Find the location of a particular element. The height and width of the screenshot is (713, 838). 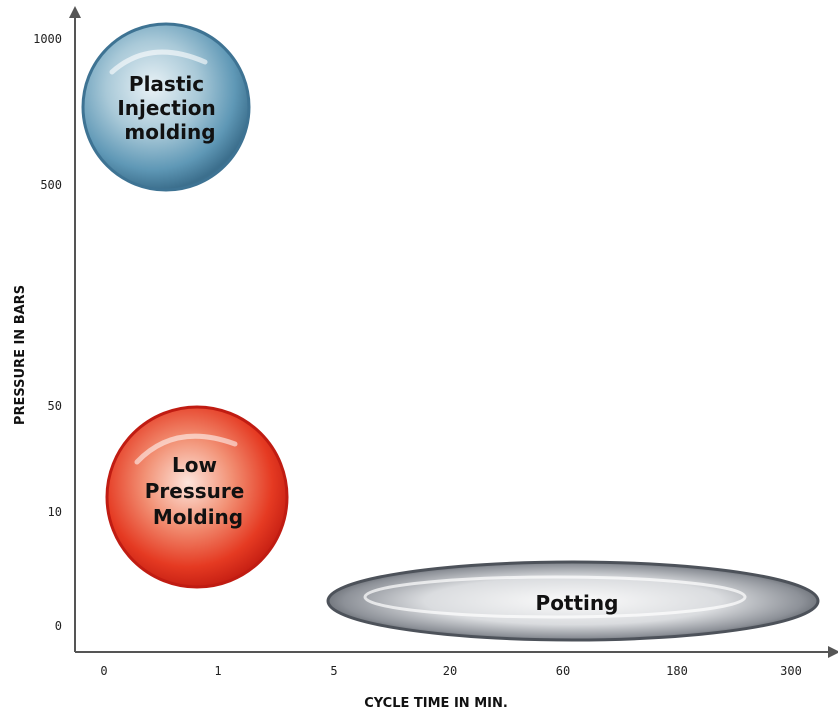

bubble-potting: Potting is located at coordinates (573, 601).